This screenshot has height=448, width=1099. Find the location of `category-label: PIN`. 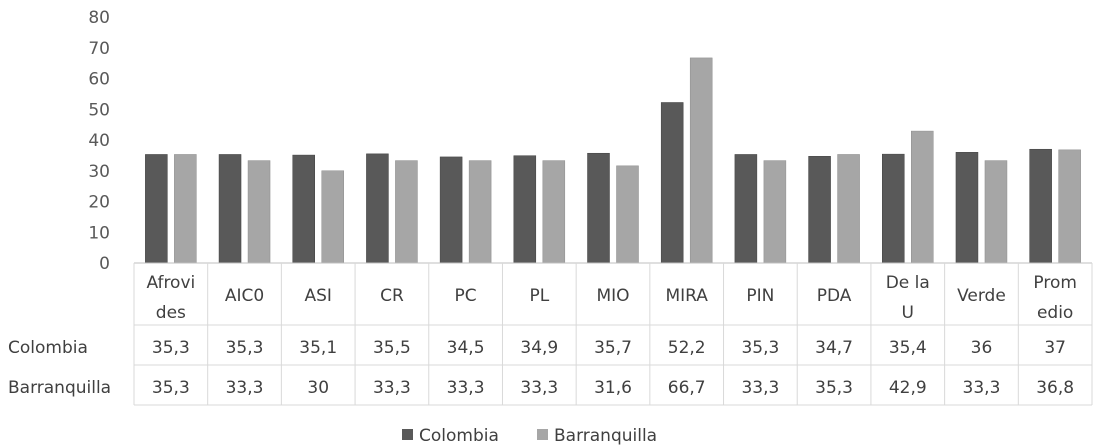

category-label: PIN is located at coordinates (760, 296).